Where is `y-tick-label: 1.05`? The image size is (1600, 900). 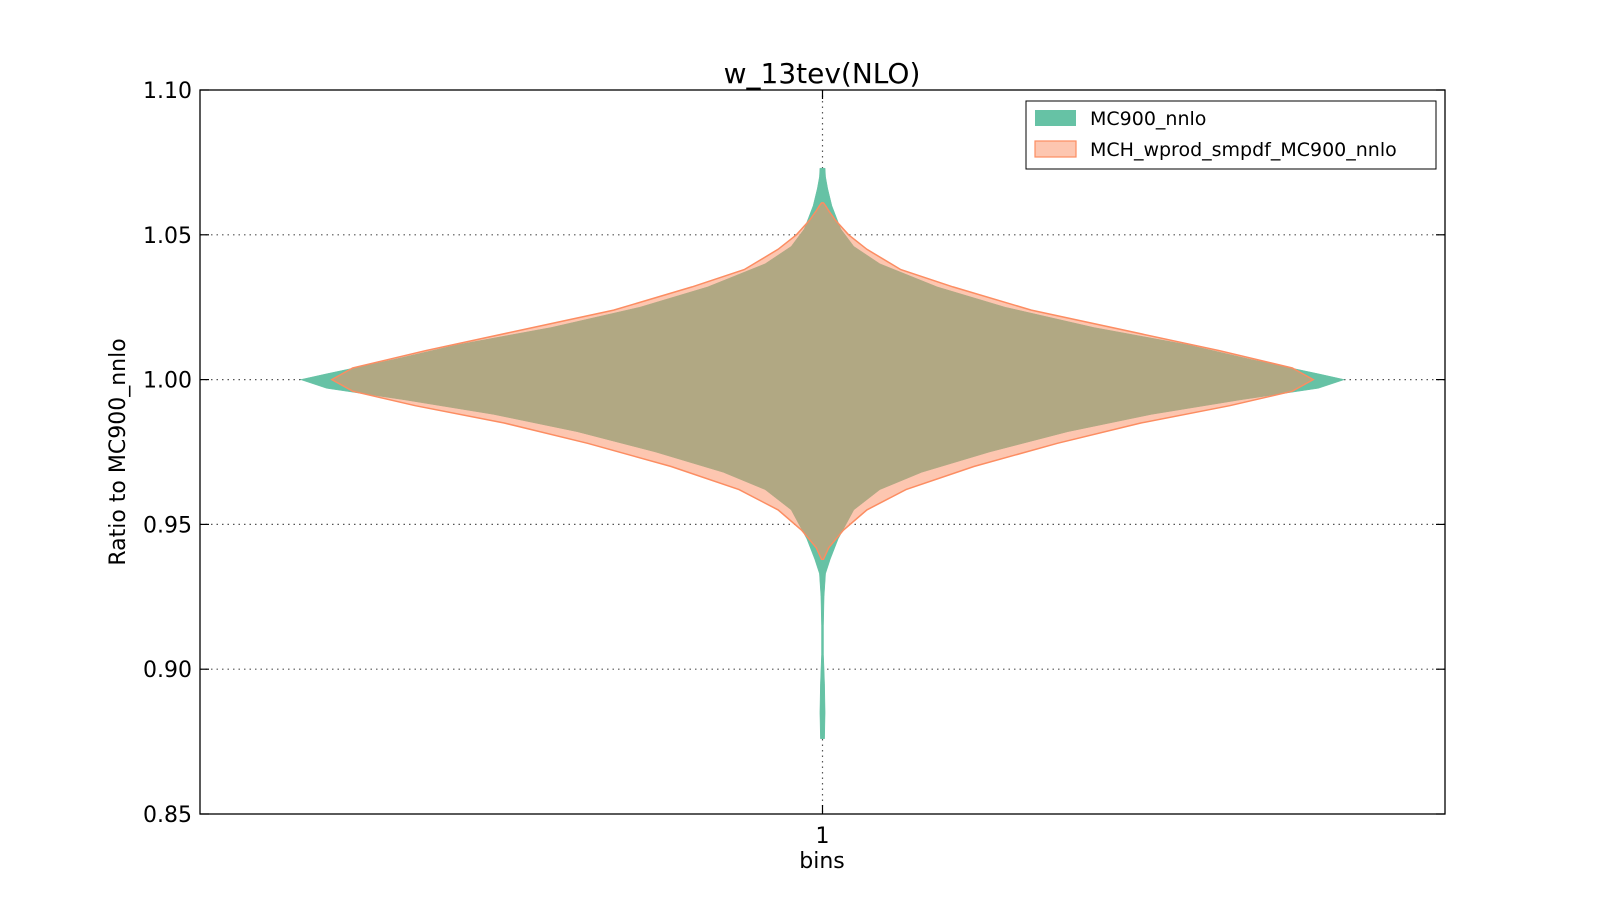 y-tick-label: 1.05 is located at coordinates (167, 236).